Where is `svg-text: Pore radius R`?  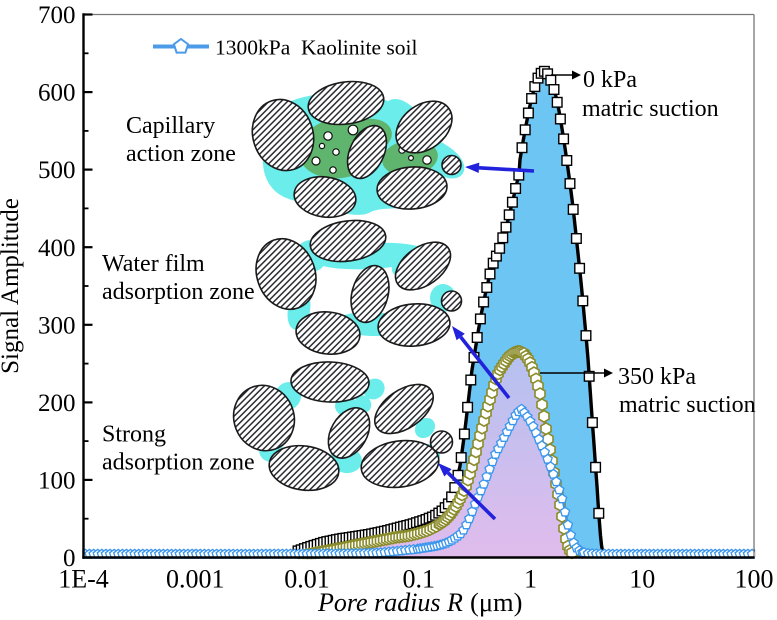
svg-text: Pore radius R is located at coordinates (390, 602).